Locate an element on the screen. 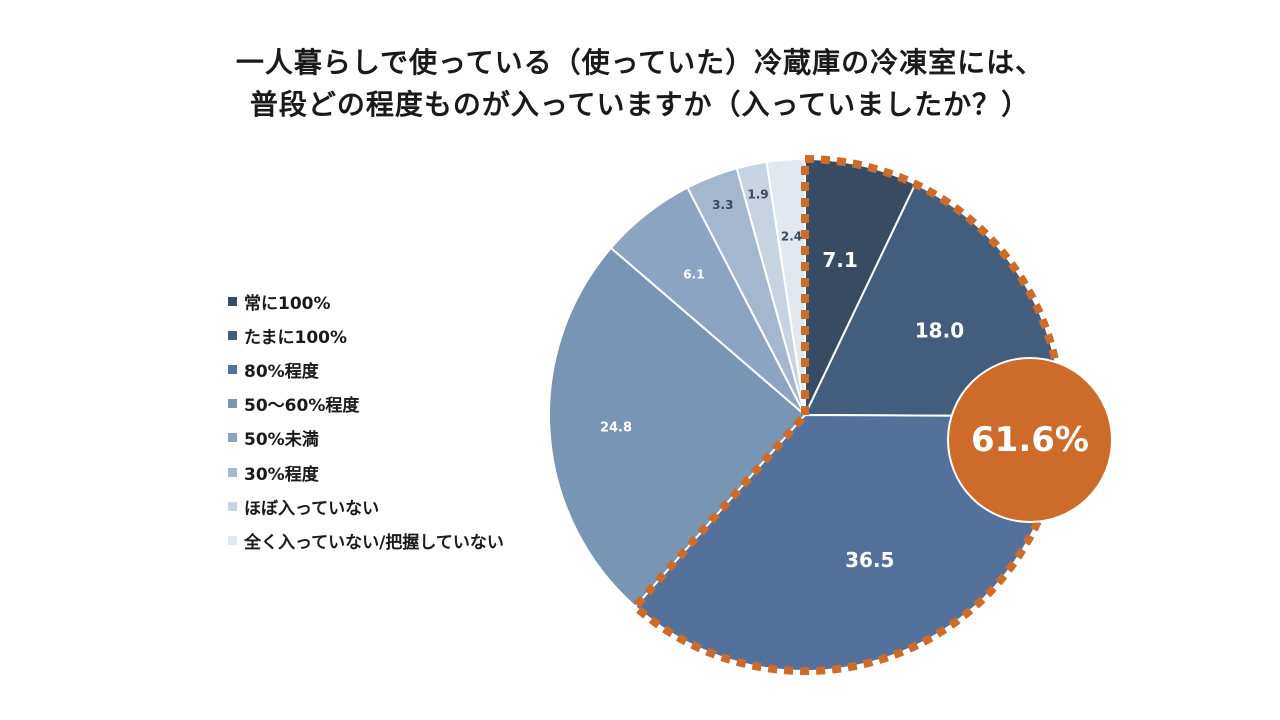 Image resolution: width=1280 pixels, height=720 pixels. legend-item: たまに100% is located at coordinates (366, 335).